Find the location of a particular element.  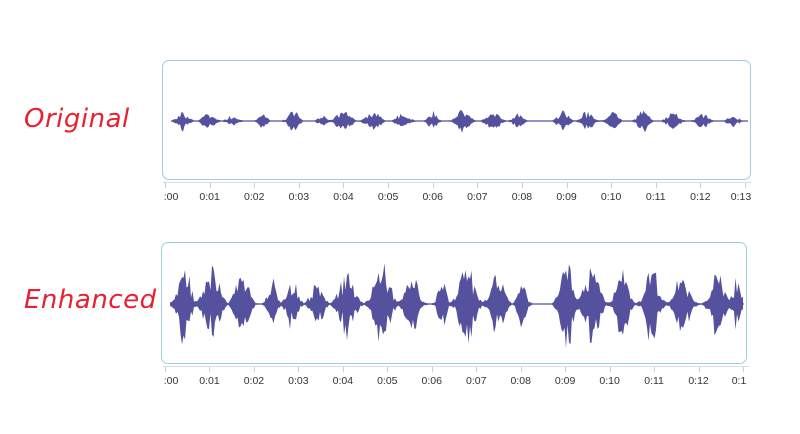

timeline-tick-label: 0:13 is located at coordinates (741, 197).